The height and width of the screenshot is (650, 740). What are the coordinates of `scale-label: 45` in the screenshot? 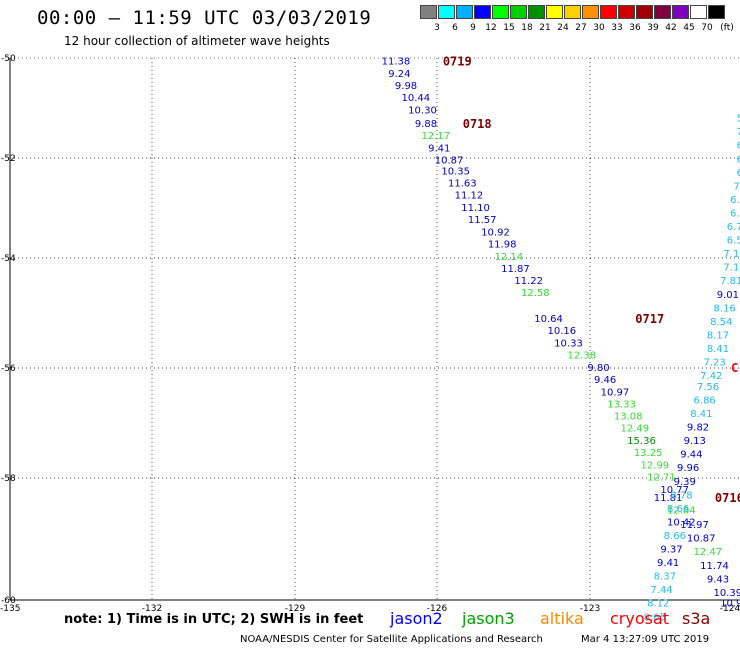 It's located at (689, 28).